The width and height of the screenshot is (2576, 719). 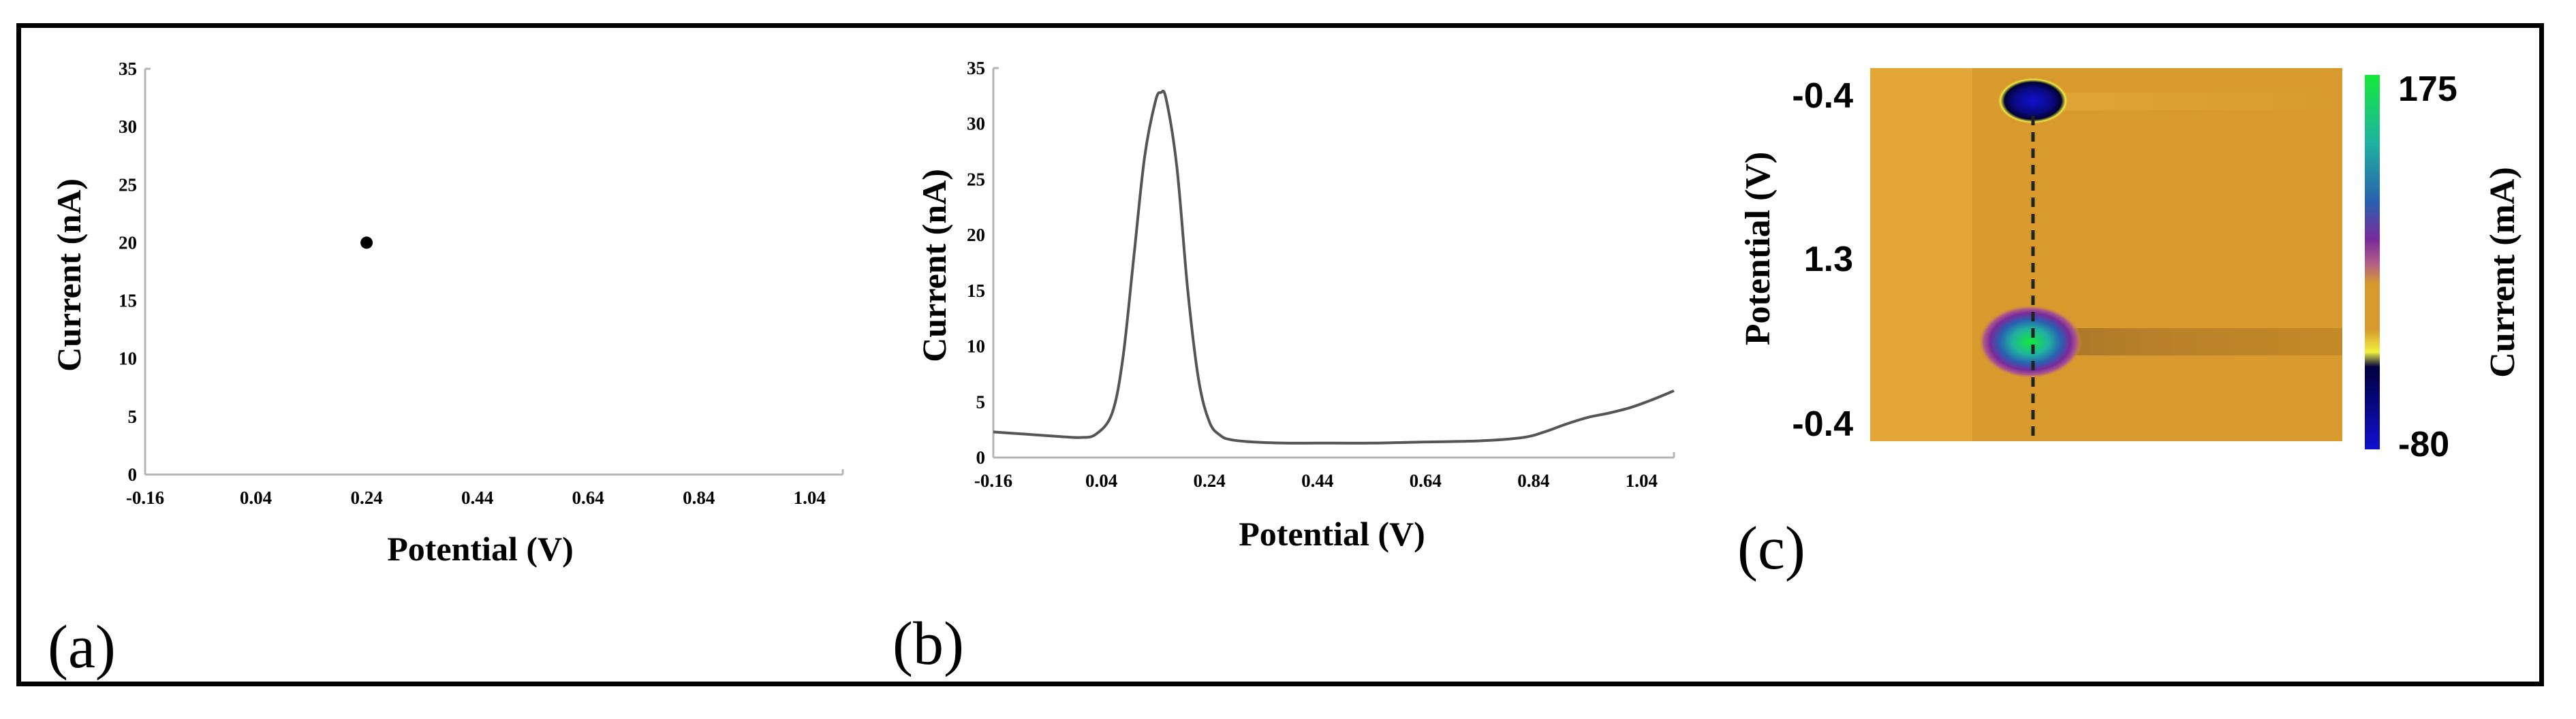 What do you see at coordinates (2030, 342) in the screenshot?
I see `heatmap-bottom-blob` at bounding box center [2030, 342].